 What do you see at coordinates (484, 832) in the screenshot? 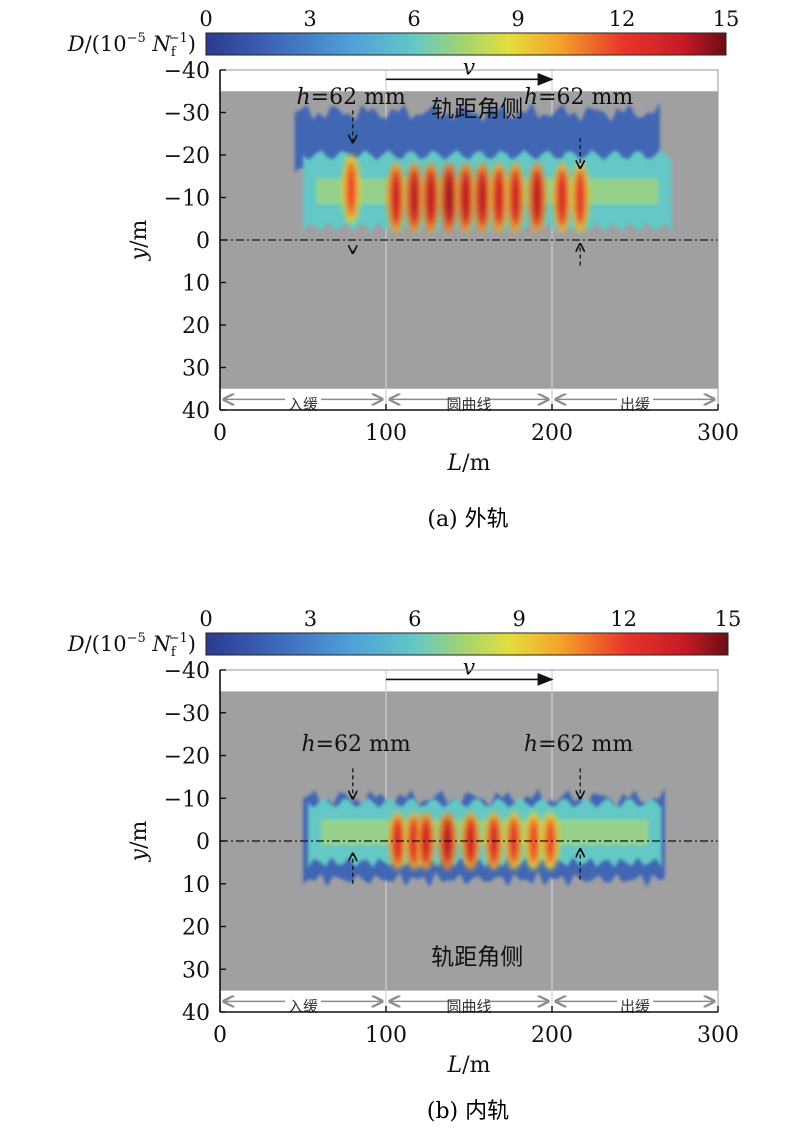
I see `damage-band` at bounding box center [484, 832].